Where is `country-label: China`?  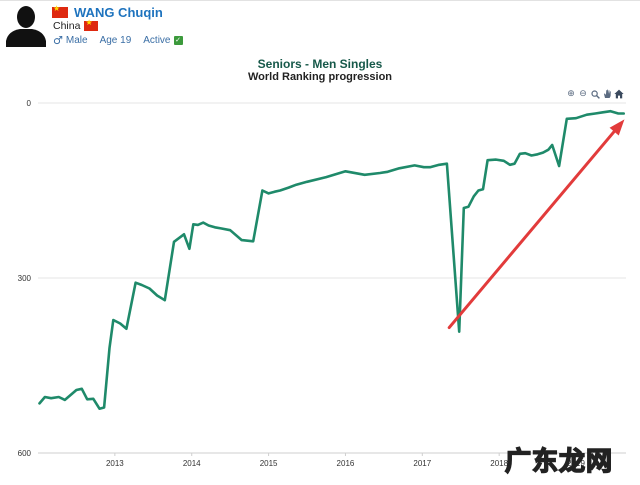 country-label: China is located at coordinates (67, 26).